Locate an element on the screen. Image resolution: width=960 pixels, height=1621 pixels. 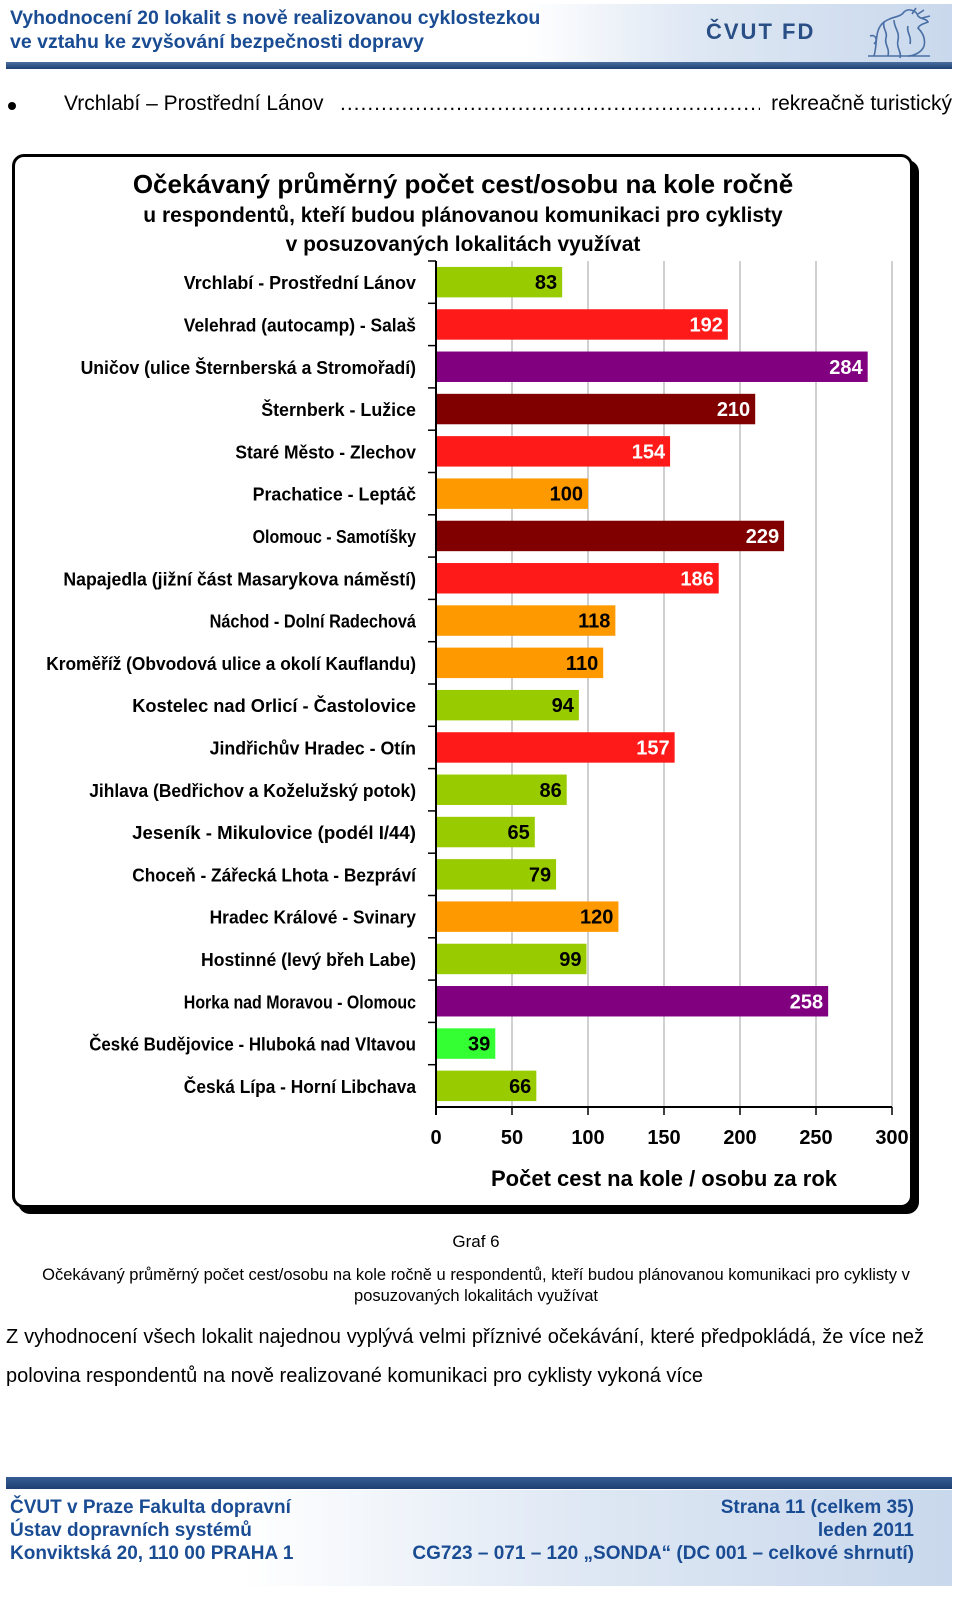
footer-rule is located at coordinates (479, 1483).